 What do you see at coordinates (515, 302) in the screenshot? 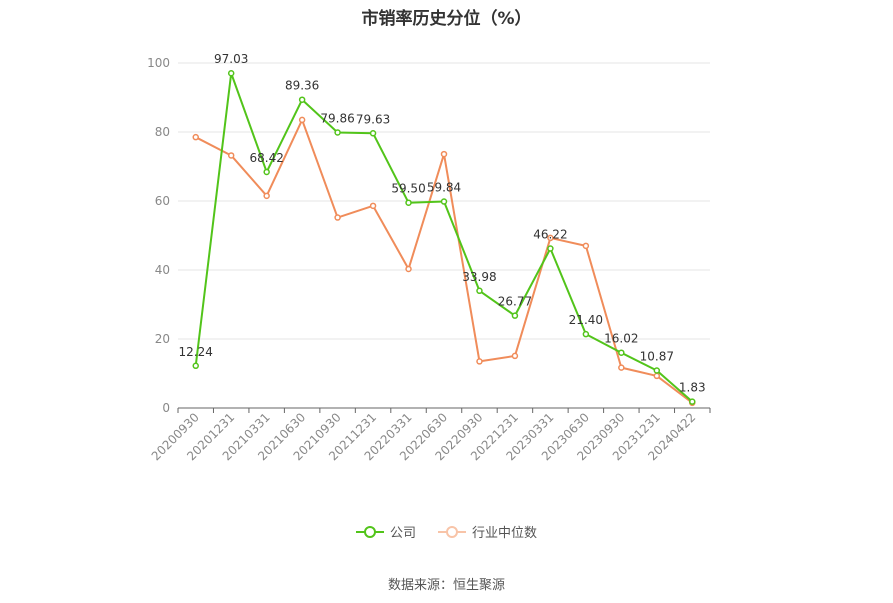
I see `data-label-20221231: 26.77` at bounding box center [515, 302].